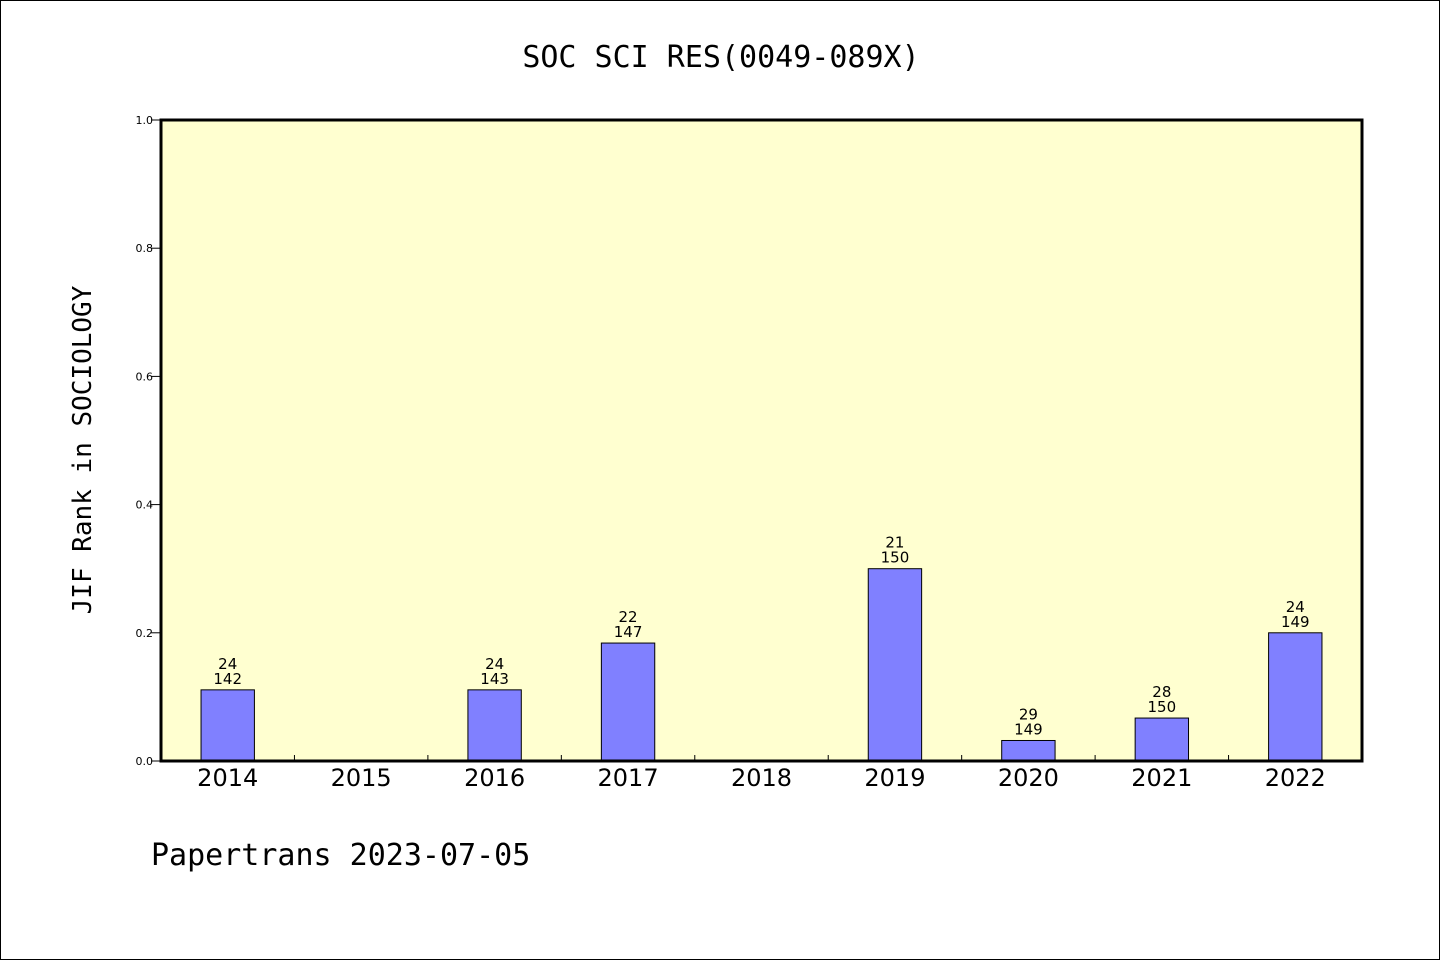 The image size is (1440, 961). Describe the element at coordinates (145, 761) in the screenshot. I see `y-tick-label: 0.0` at that location.